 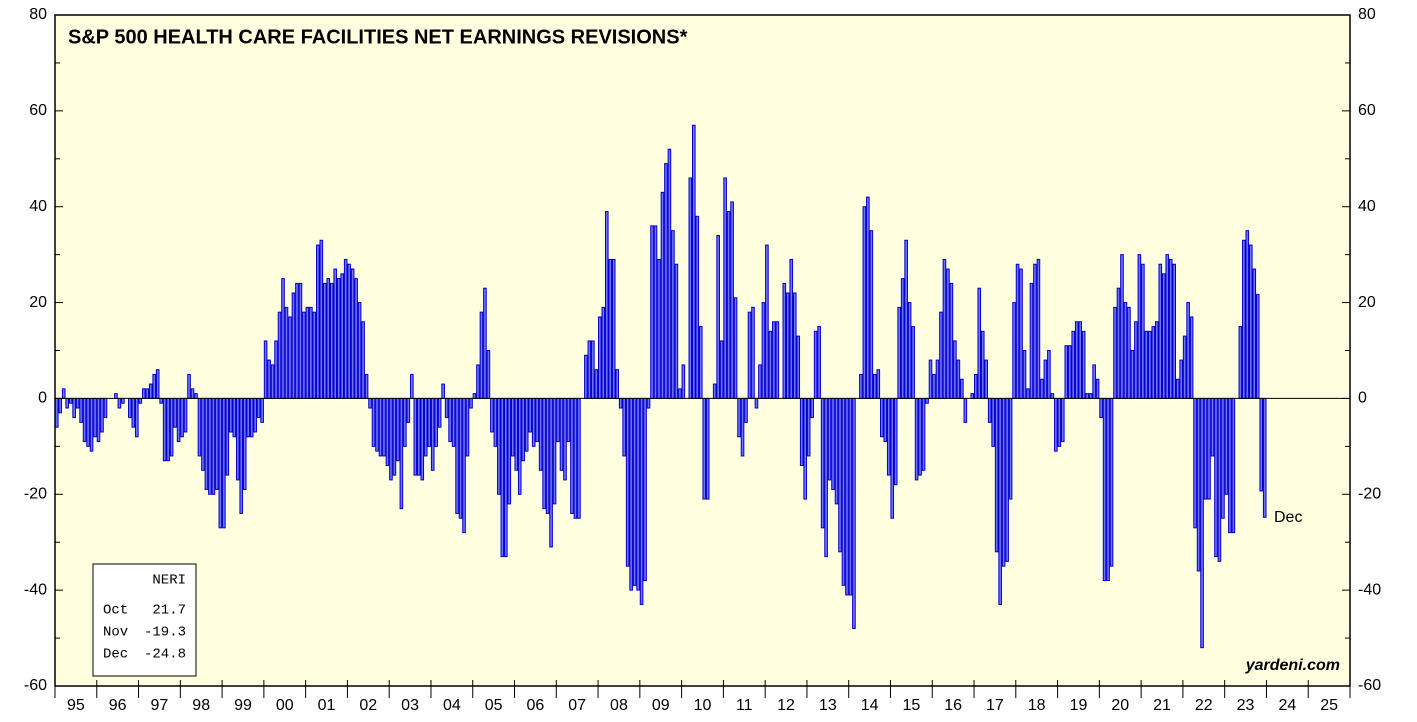 I want to click on x-tick-label: 02, so click(x=368, y=705).